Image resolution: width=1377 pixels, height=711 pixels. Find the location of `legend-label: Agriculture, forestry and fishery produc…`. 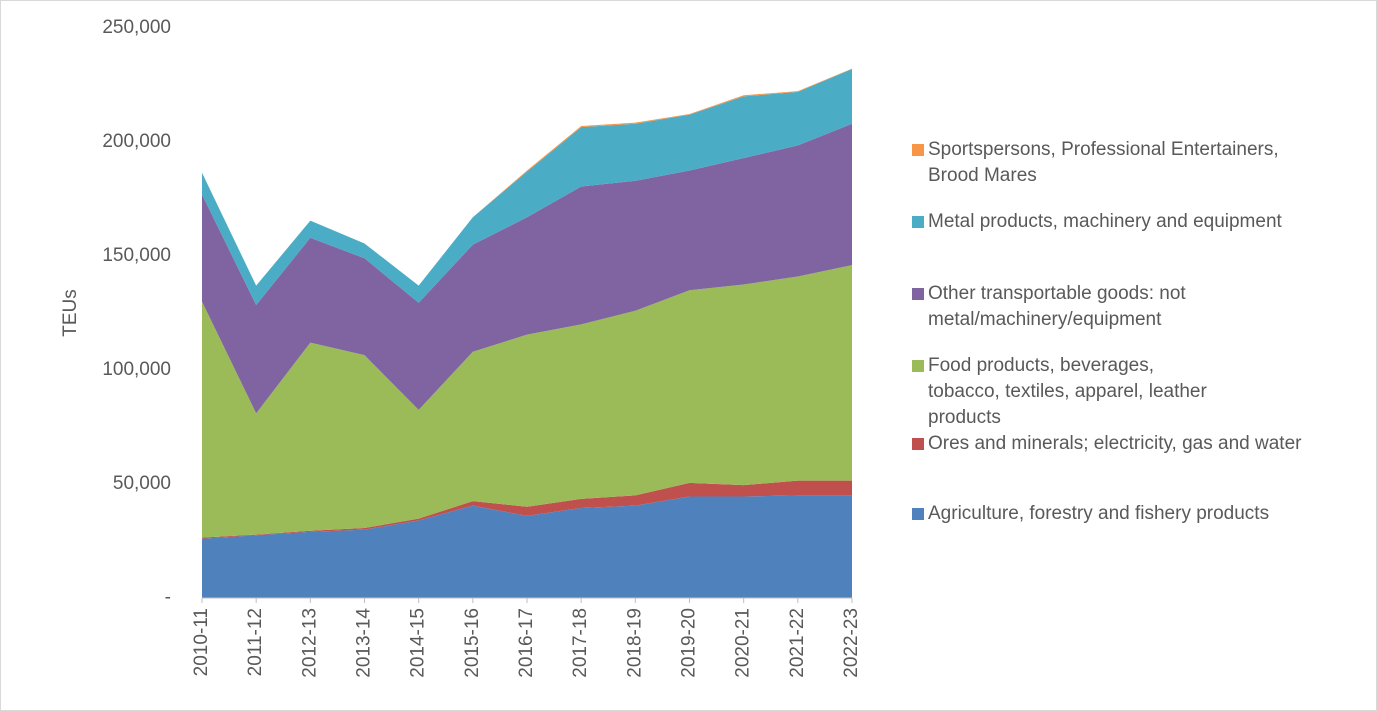

legend-label: Agriculture, forestry and fishery produc… is located at coordinates (1099, 513).